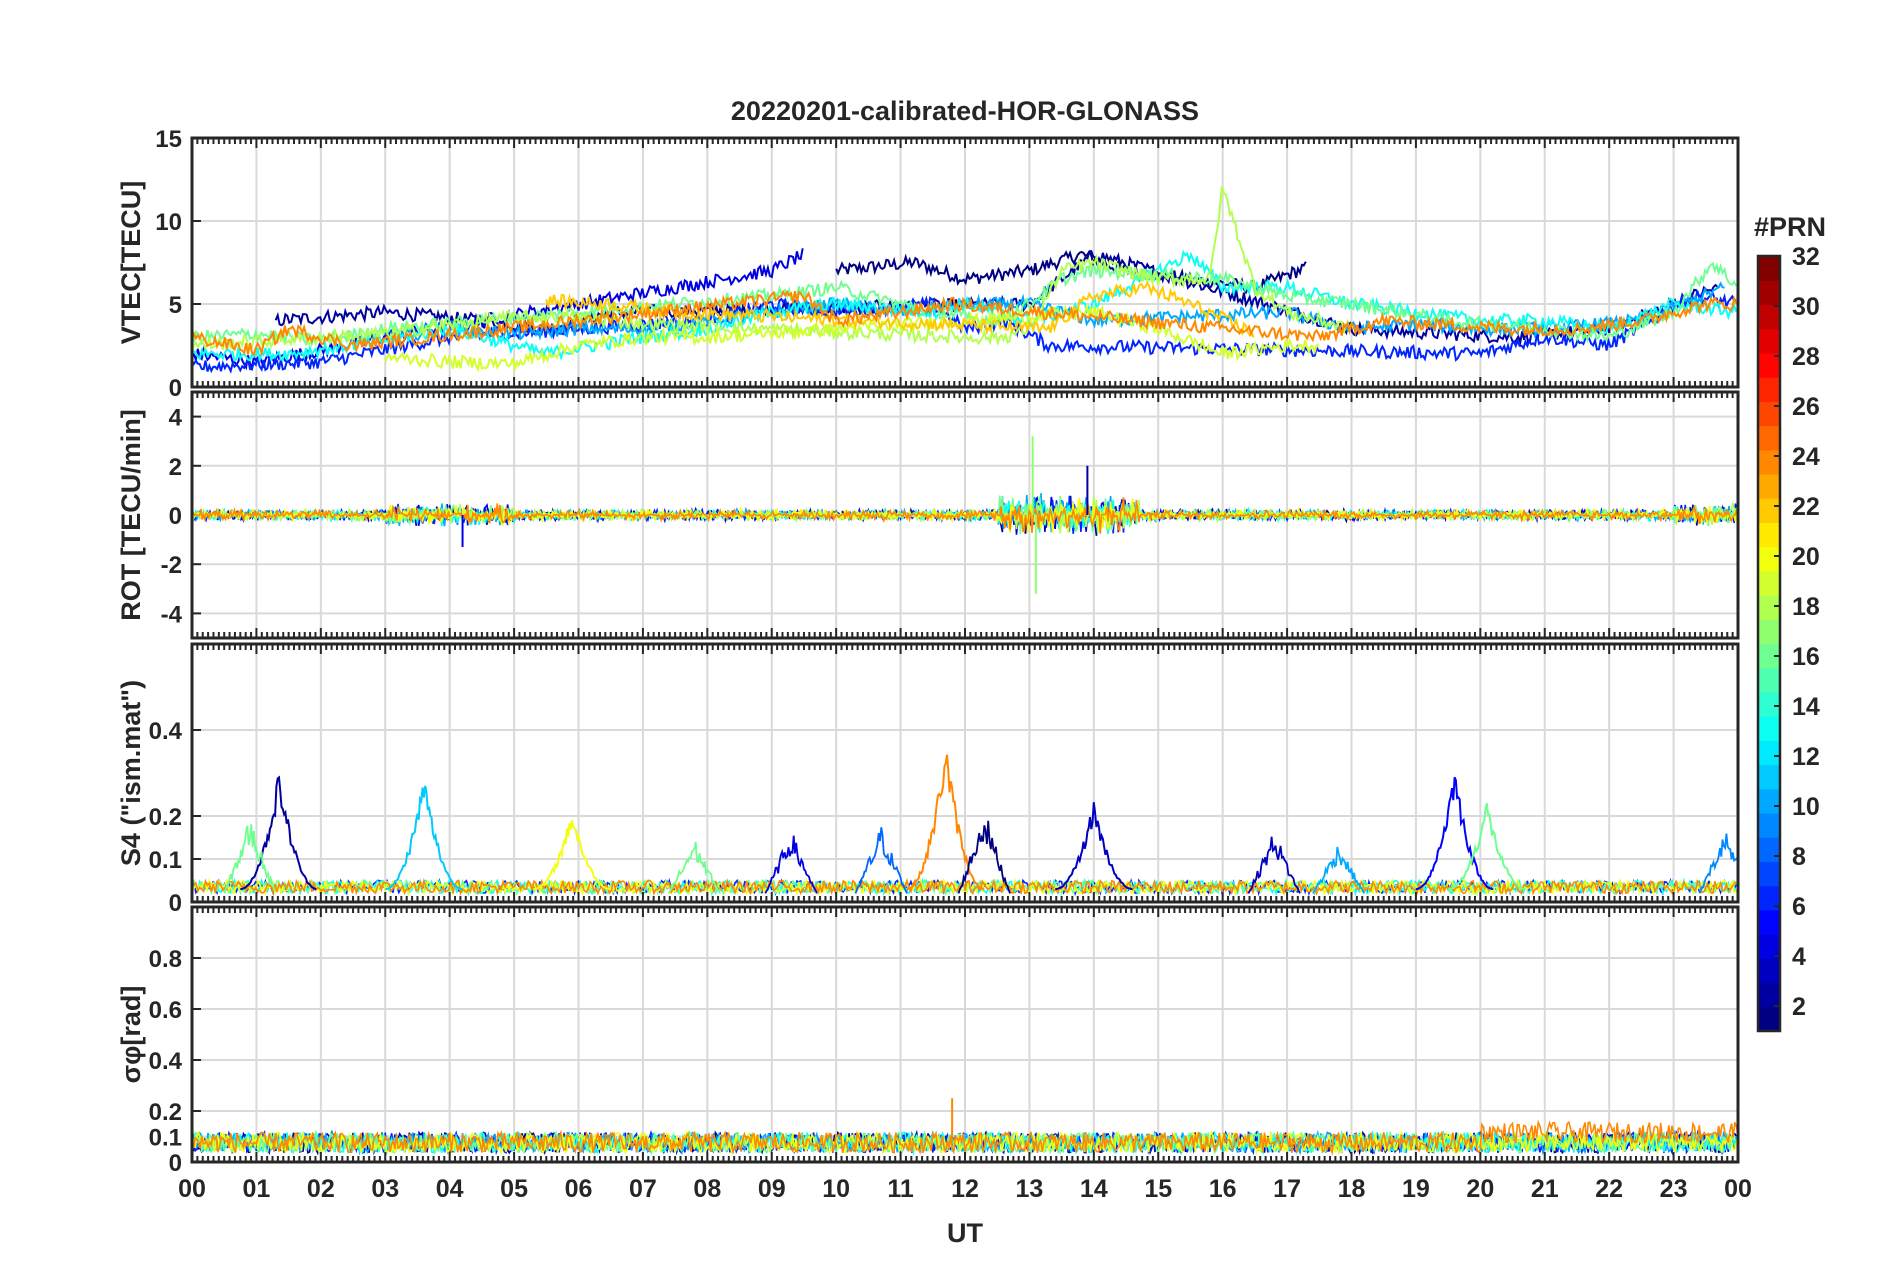 The width and height of the screenshot is (1902, 1272). I want to click on colorbar-tick-label: 30, so click(1806, 307).